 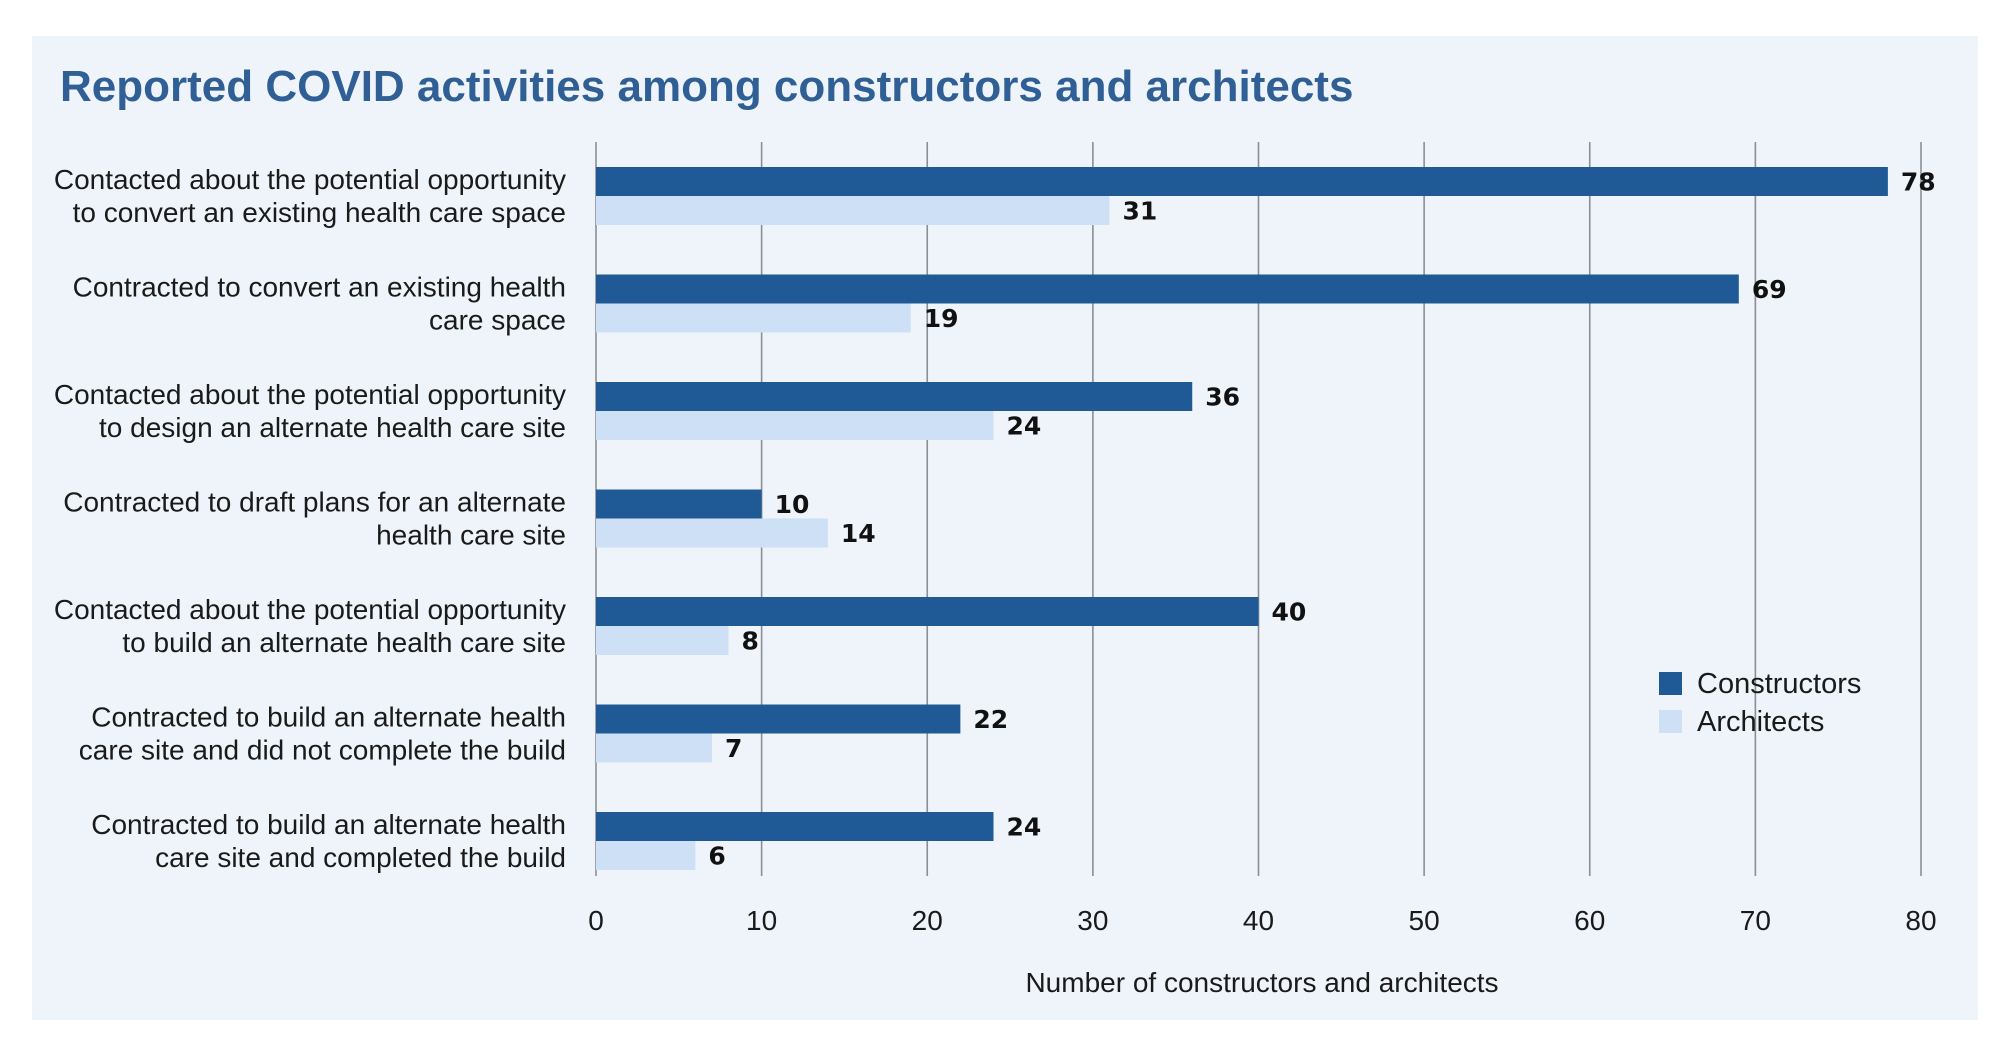 I want to click on legend-swatch-architects, so click(x=1670, y=721).